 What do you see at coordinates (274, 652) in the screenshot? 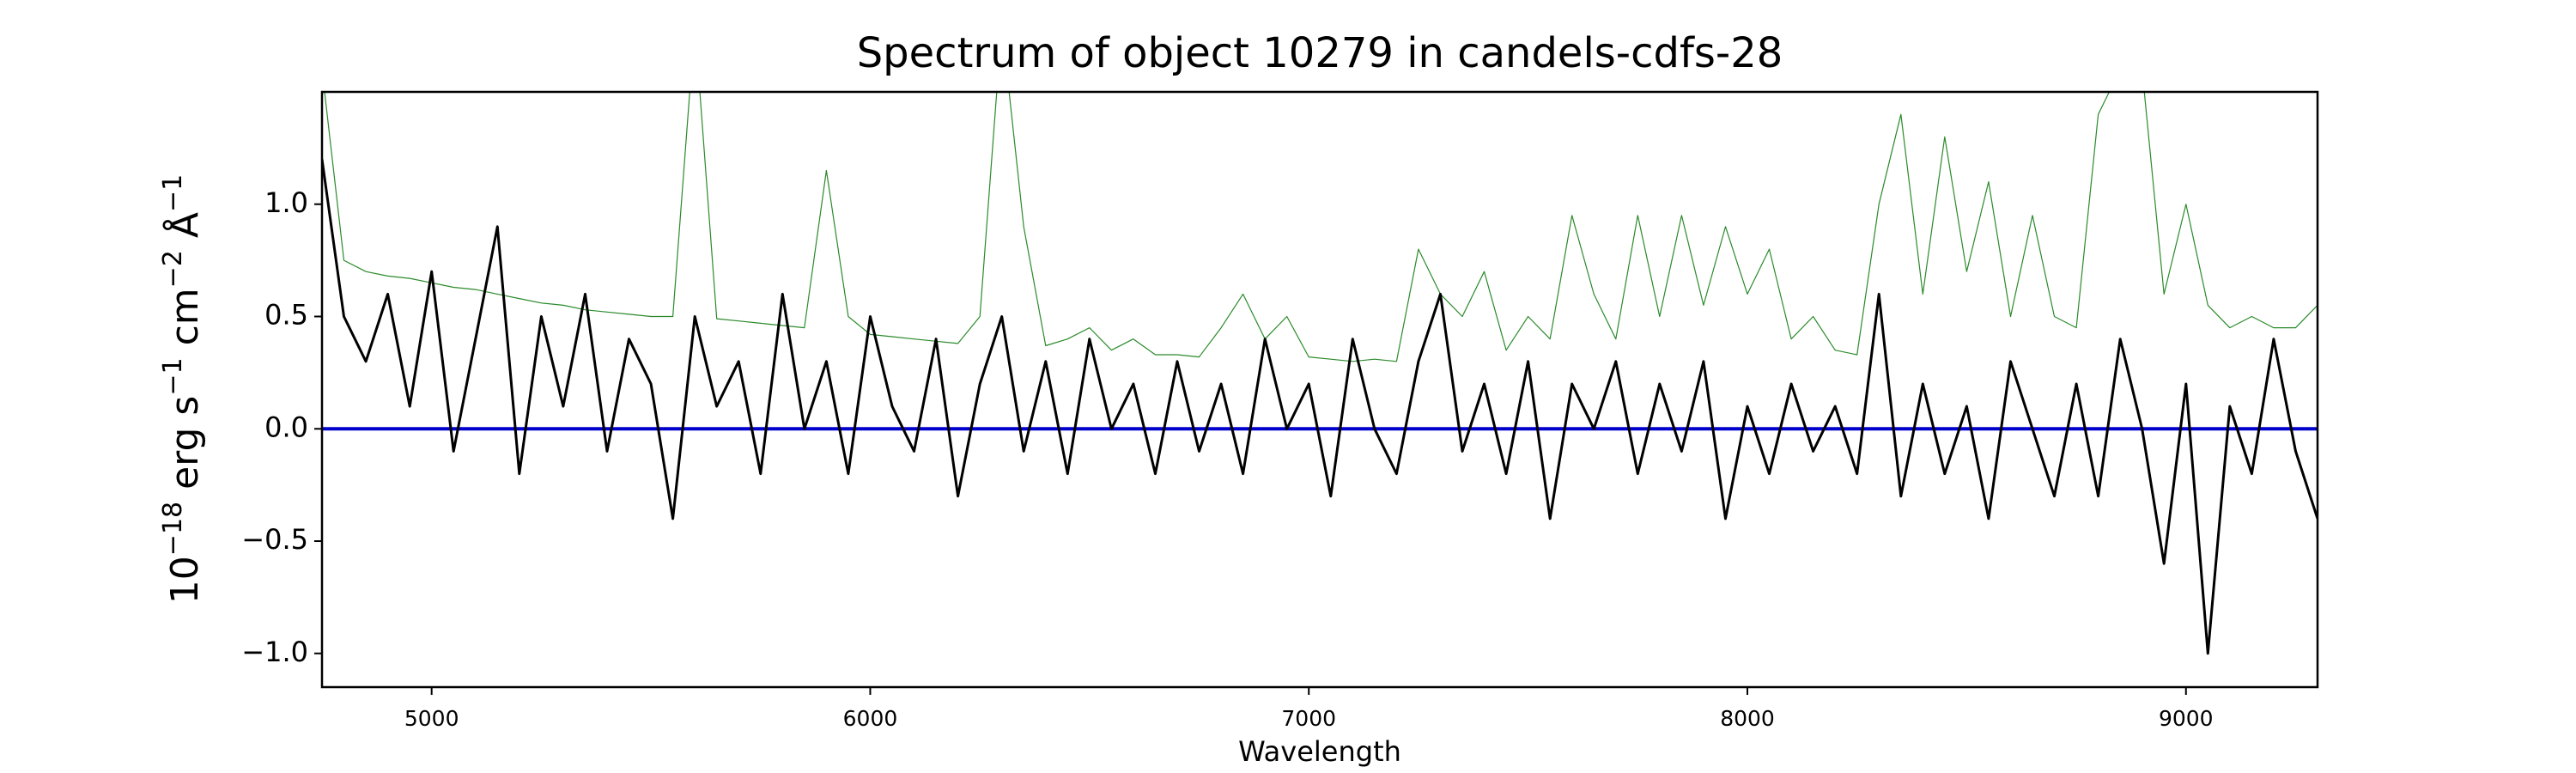
I see `y-tick-label: −1.0` at bounding box center [274, 652].